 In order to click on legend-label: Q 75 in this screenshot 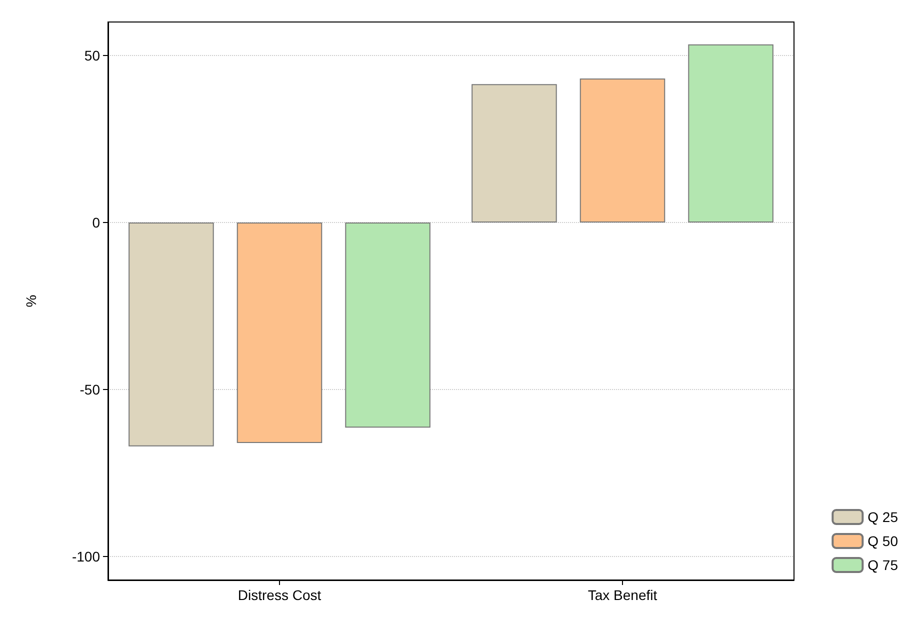, I will do `click(883, 565)`.